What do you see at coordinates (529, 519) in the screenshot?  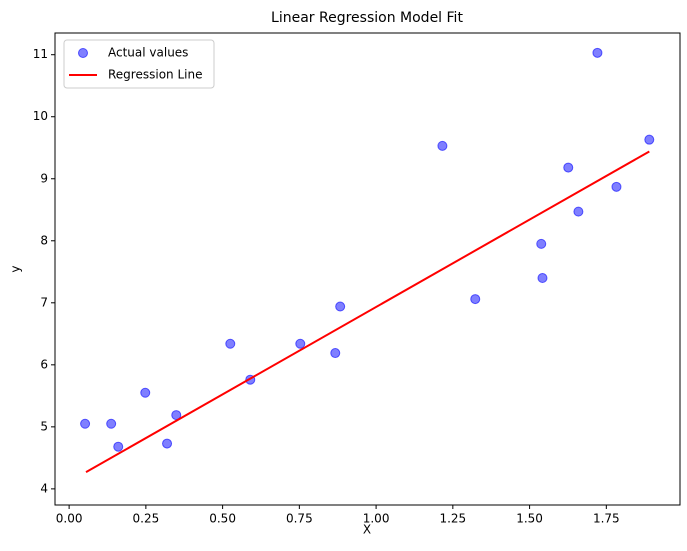 I see `x-tick-label: 1.50` at bounding box center [529, 519].